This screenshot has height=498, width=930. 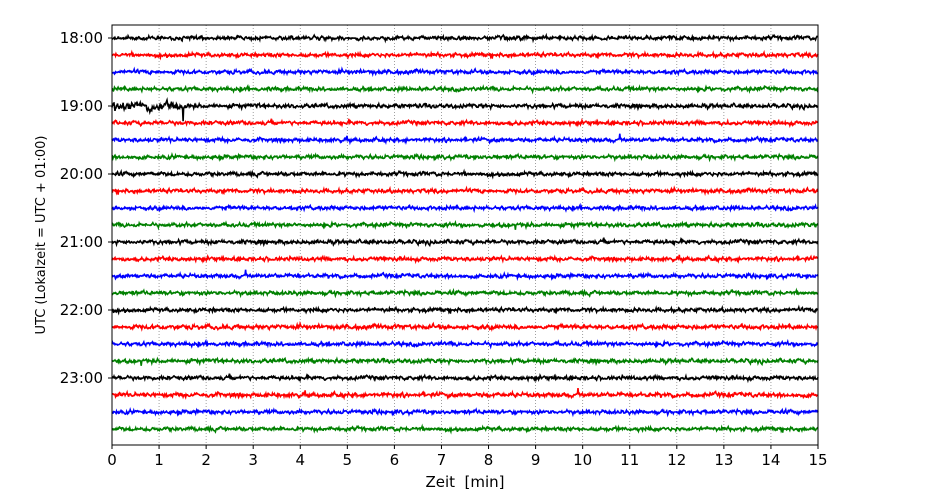 I want to click on y-tick-label: 19:00, so click(x=81, y=106).